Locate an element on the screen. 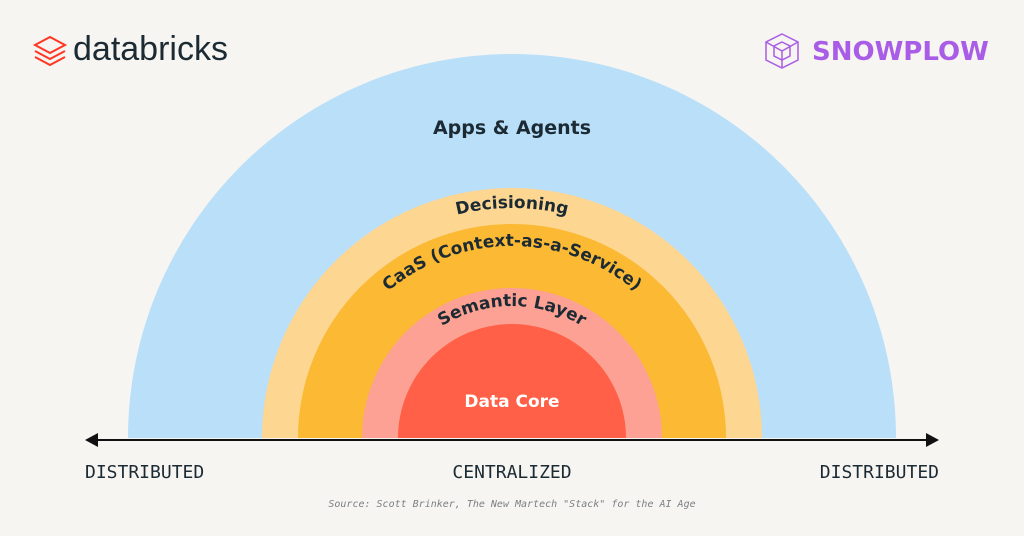 This screenshot has height=536, width=1024. snowplow-logo: SNOWPLOW is located at coordinates (877, 51).